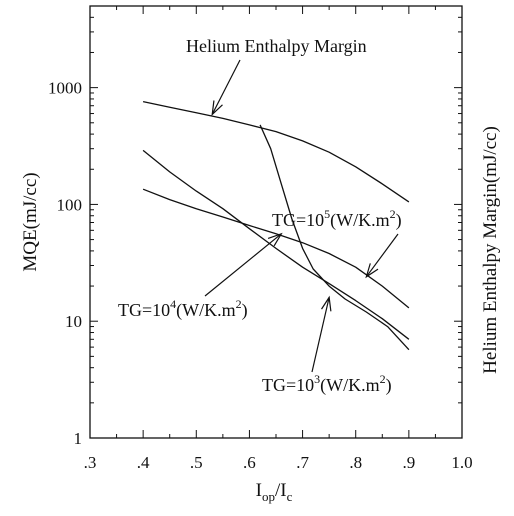 The width and height of the screenshot is (514, 516). Describe the element at coordinates (278, 462) in the screenshot. I see `x-tick-labels: .3 .4 .5 .6 .7 .8 .9 1.0` at that location.